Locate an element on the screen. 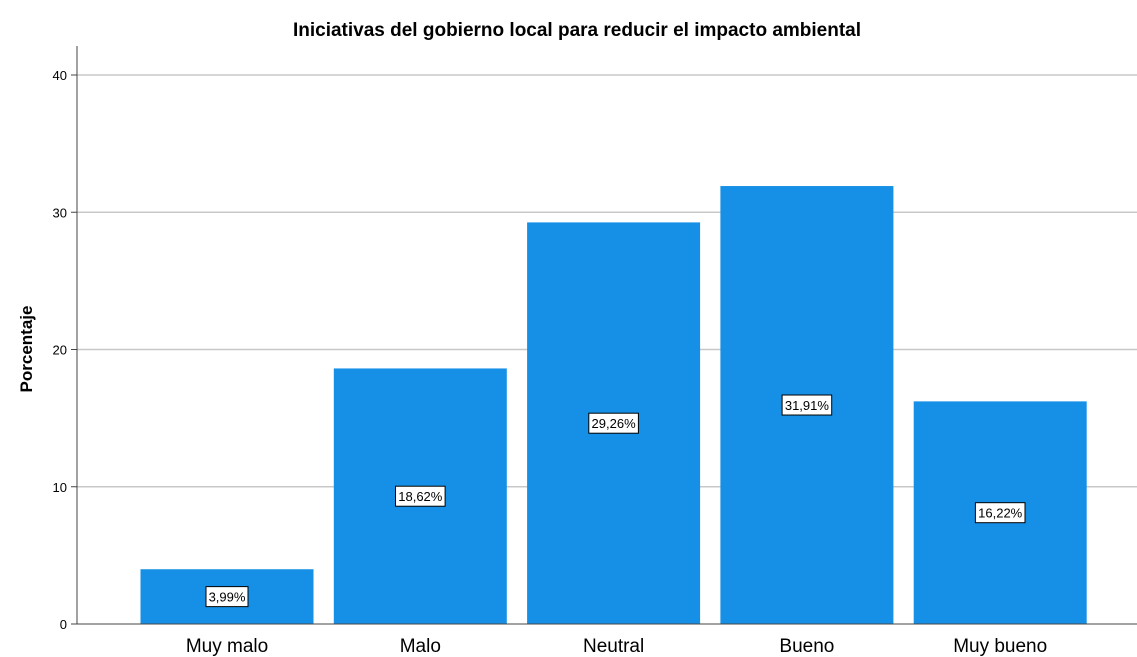 Image resolution: width=1137 pixels, height=657 pixels. y-tick-label: 10 is located at coordinates (60, 487).